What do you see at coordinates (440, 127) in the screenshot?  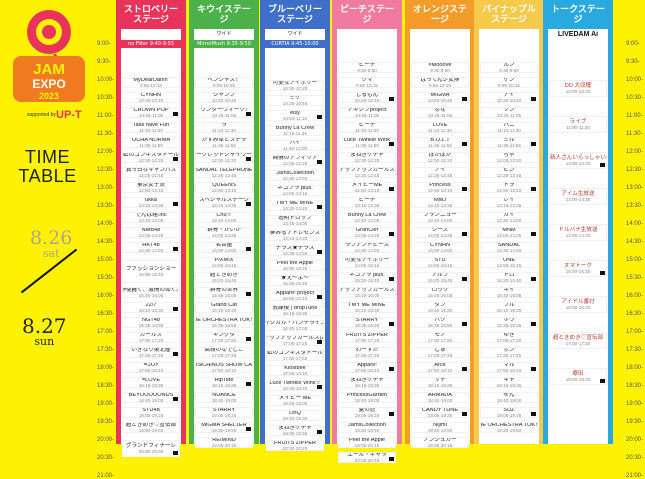 I see `event-slot: LOVE 11:10-11:30` at bounding box center [440, 127].